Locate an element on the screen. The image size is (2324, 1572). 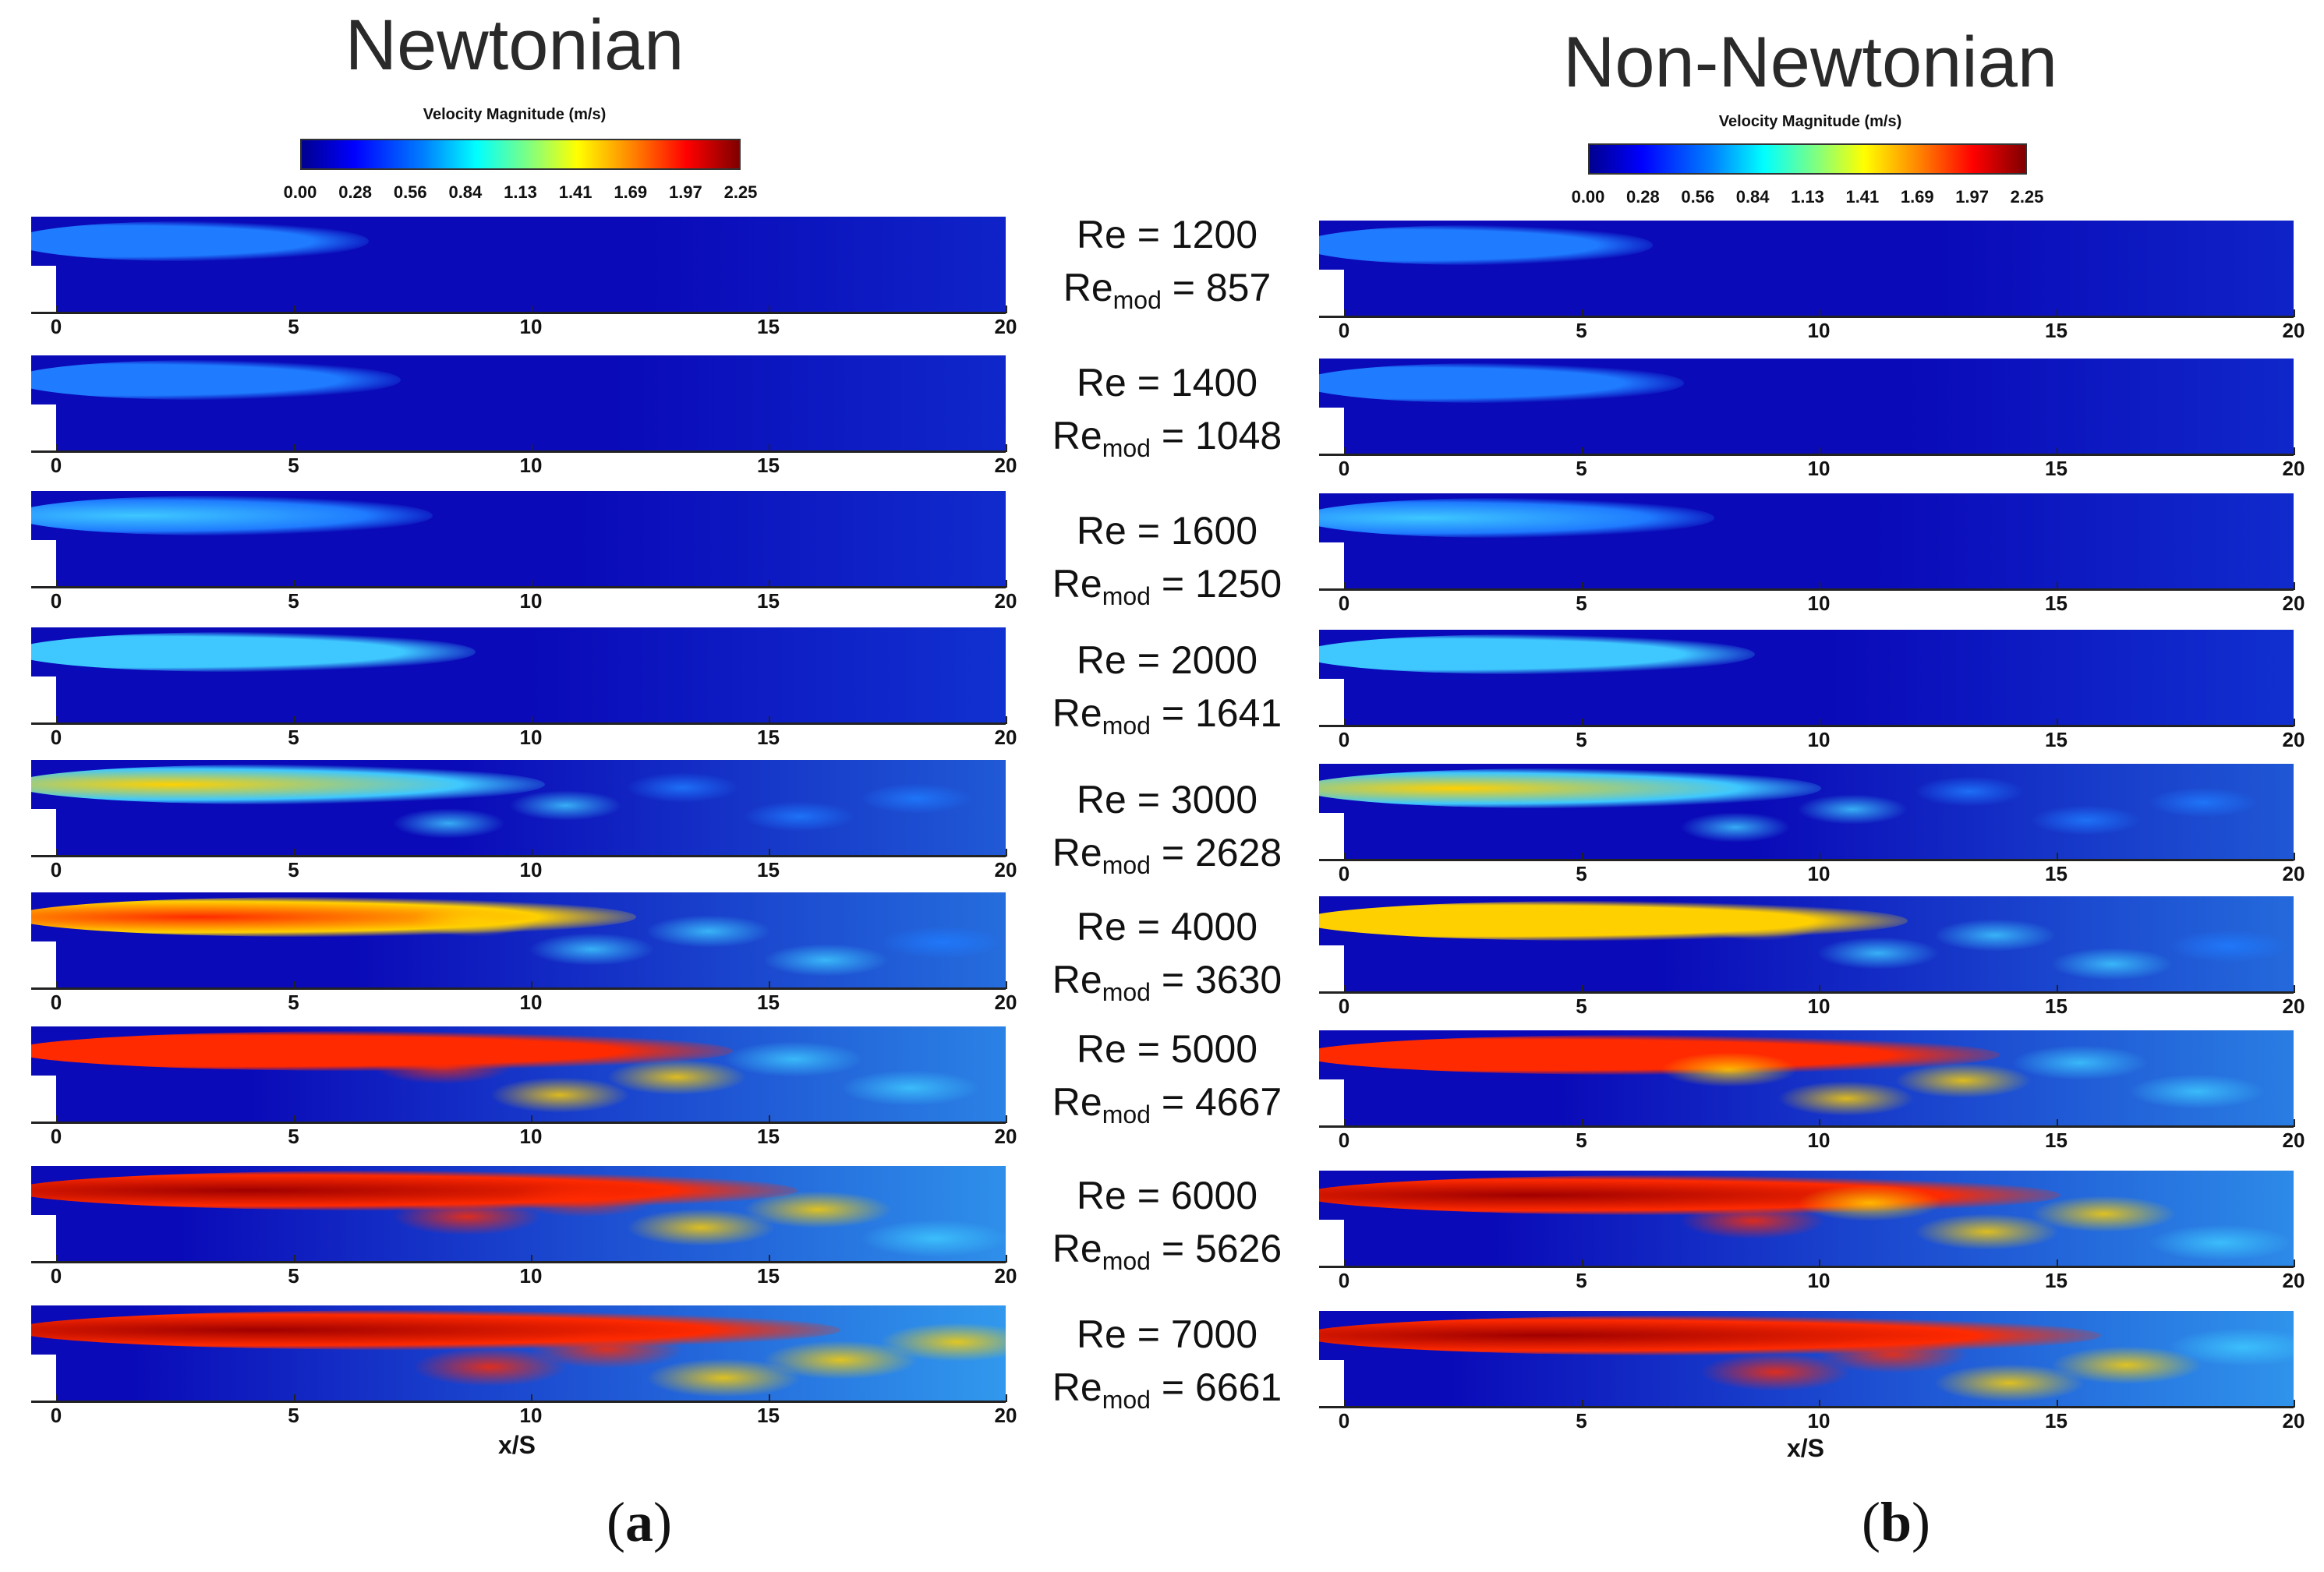
re-label: Re = 1600 is located at coordinates (1167, 531).